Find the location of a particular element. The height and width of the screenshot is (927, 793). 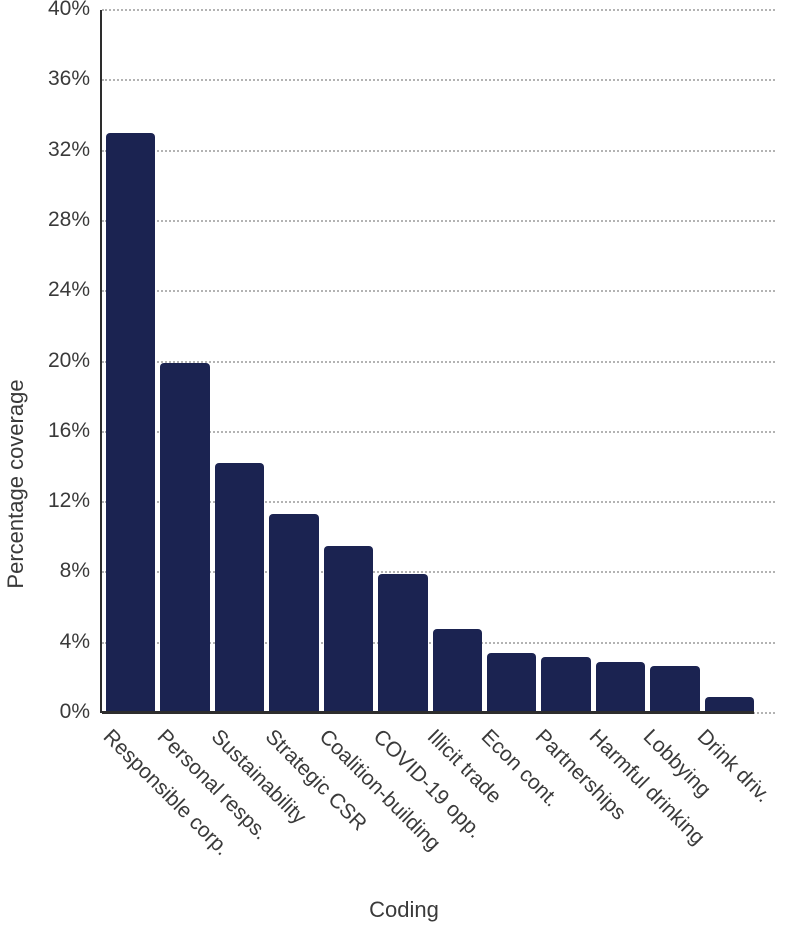

bar-econ-cont is located at coordinates (511, 683).